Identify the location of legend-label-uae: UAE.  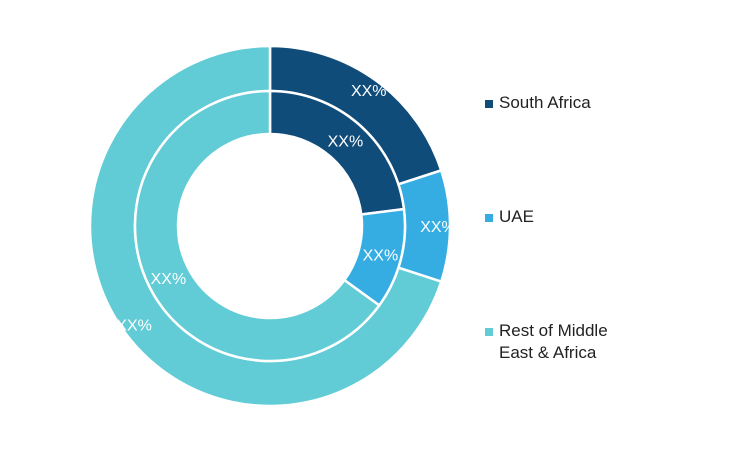
(516, 216).